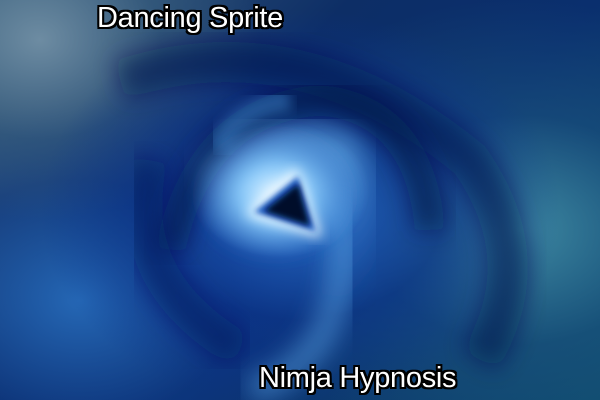  I want to click on triangle-center-icon, so click(287, 205).